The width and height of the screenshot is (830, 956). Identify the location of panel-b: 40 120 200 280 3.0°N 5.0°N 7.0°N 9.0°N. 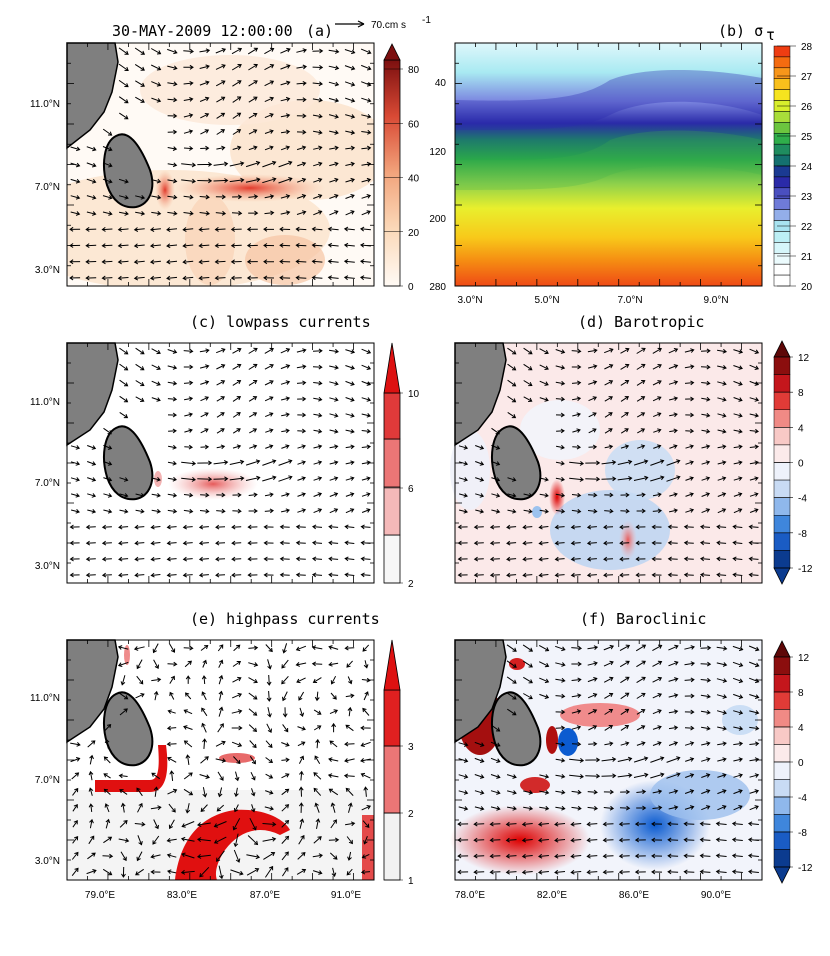
(596, 174).